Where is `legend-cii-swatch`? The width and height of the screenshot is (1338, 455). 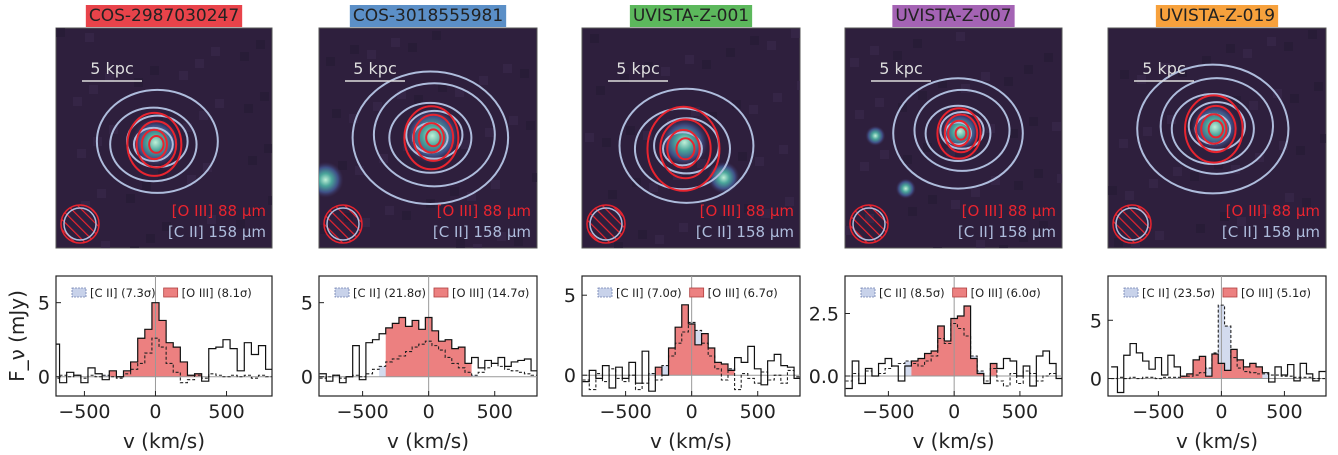
legend-cii-swatch is located at coordinates (1131, 292).